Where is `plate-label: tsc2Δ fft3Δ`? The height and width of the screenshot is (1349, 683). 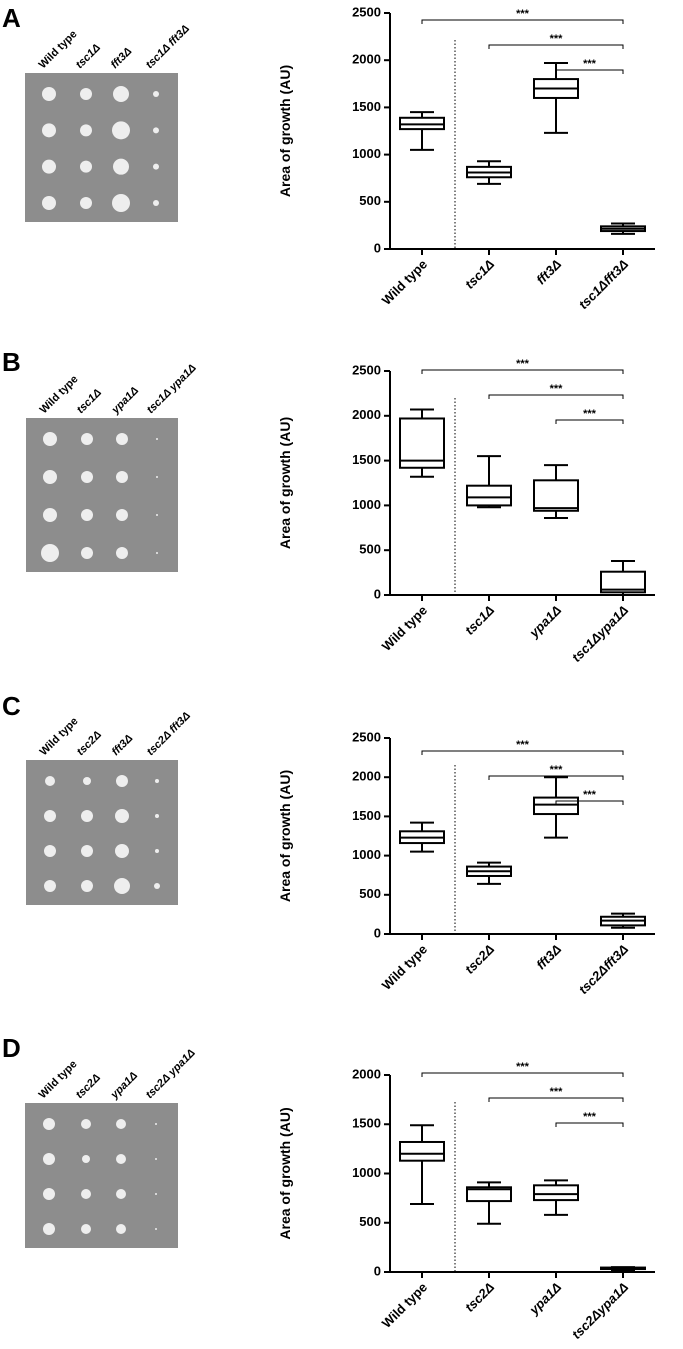
plate-label: tsc2Δ fft3Δ is located at coordinates (169, 734).